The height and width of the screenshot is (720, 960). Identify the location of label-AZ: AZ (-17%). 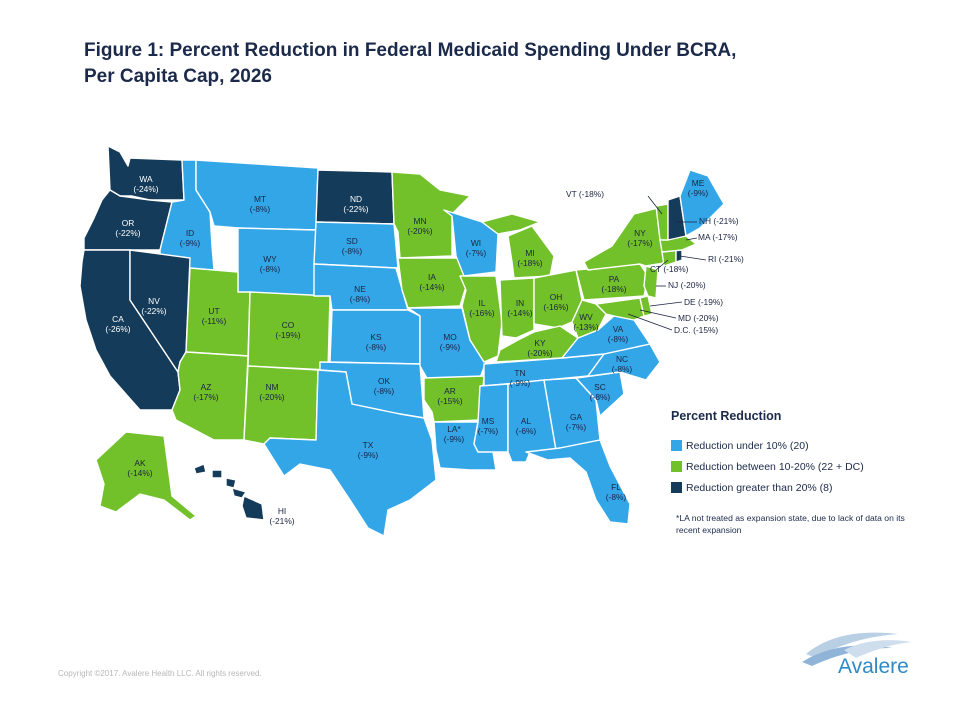
(205, 392).